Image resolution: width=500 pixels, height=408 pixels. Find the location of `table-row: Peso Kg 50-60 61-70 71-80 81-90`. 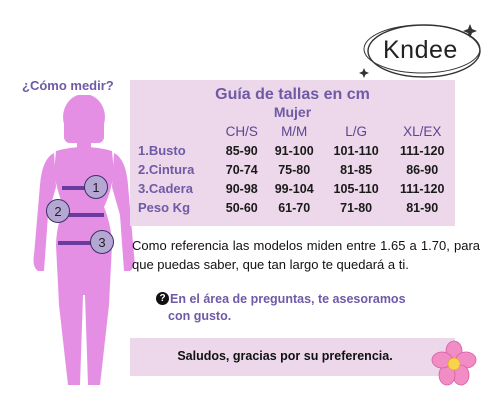

table-row: Peso Kg 50-60 61-70 71-80 81-90 is located at coordinates (292, 207).